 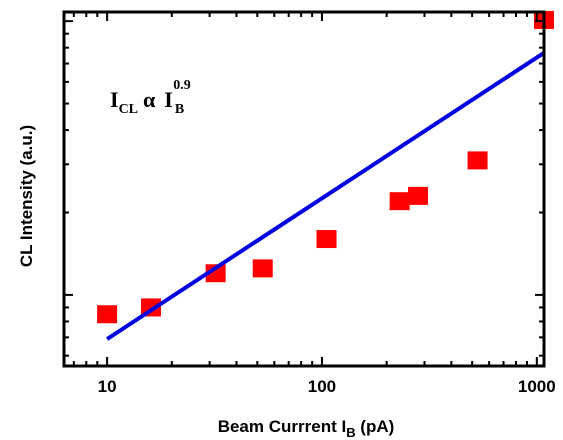 I want to click on x-tick-labels: 10 100 1000, so click(x=327, y=386).